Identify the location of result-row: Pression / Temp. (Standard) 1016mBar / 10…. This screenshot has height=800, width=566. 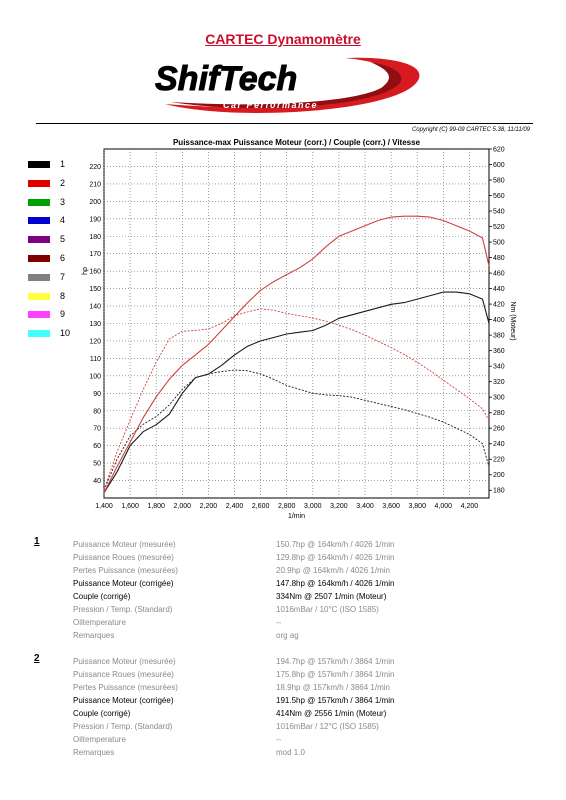
(283, 611).